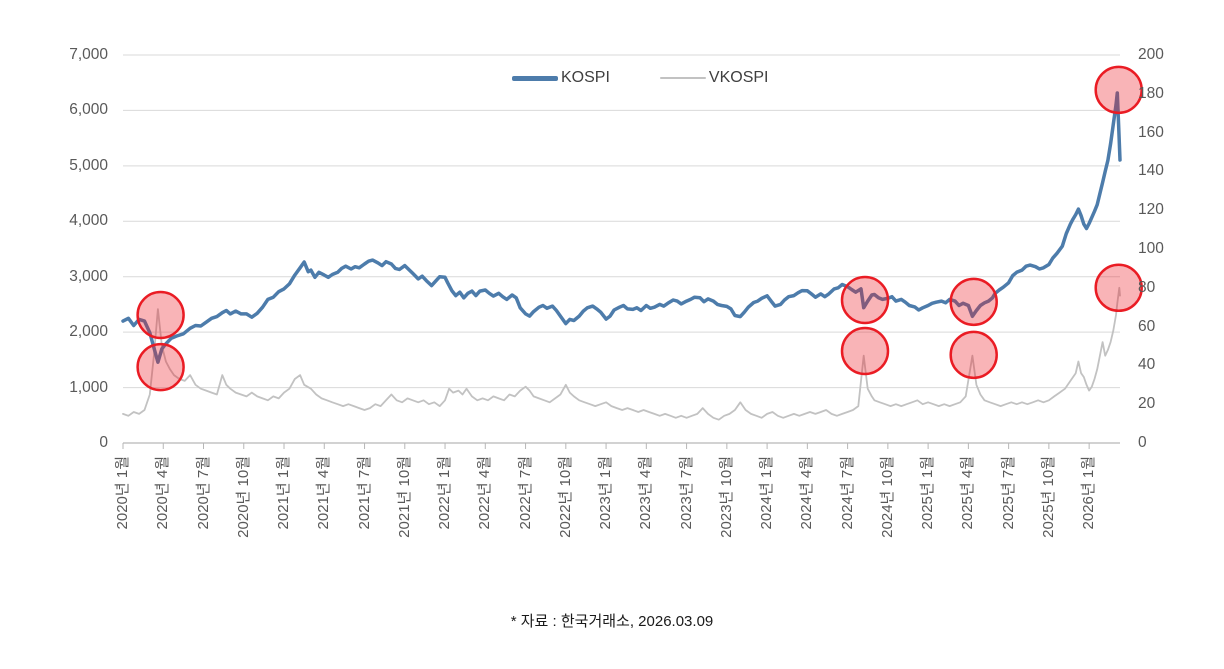  I want to click on x-axis-label-text: 2022년 10월, so click(565, 497).